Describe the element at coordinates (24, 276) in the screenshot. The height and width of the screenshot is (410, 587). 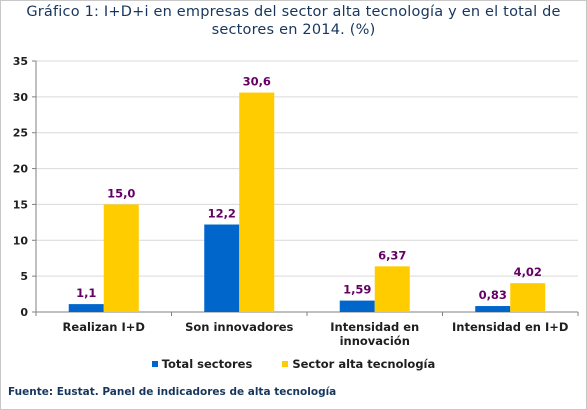
I see `y-tick-label: 5` at that location.